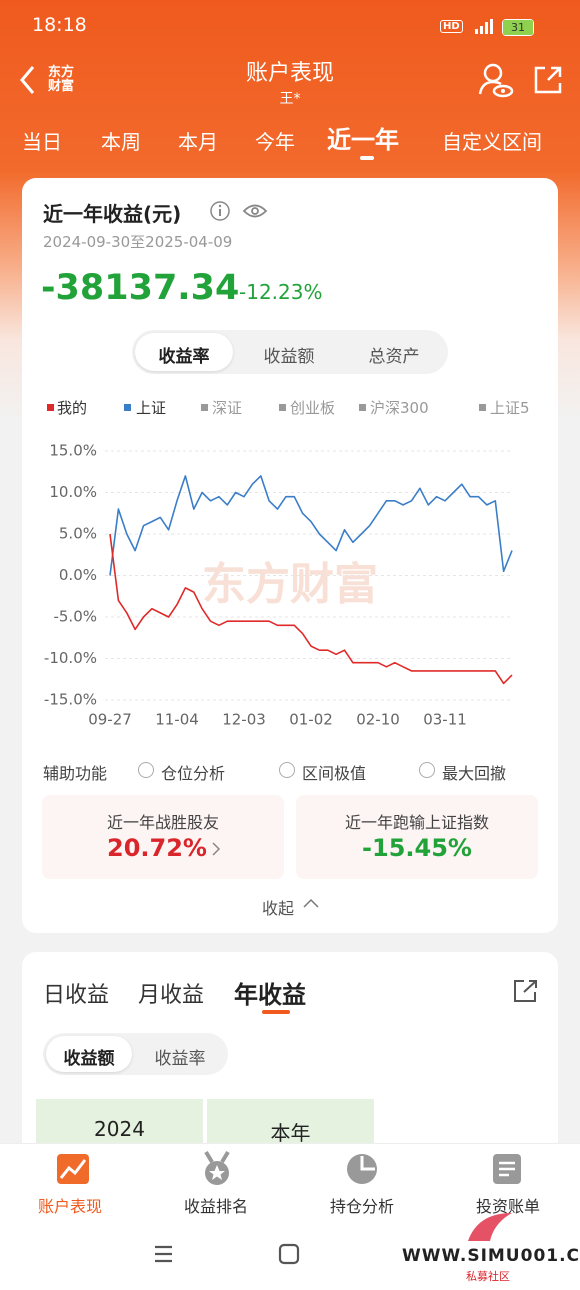 This screenshot has width=580, height=1290. What do you see at coordinates (510, 408) in the screenshot?
I see `legend-item: 上证50` at bounding box center [510, 408].